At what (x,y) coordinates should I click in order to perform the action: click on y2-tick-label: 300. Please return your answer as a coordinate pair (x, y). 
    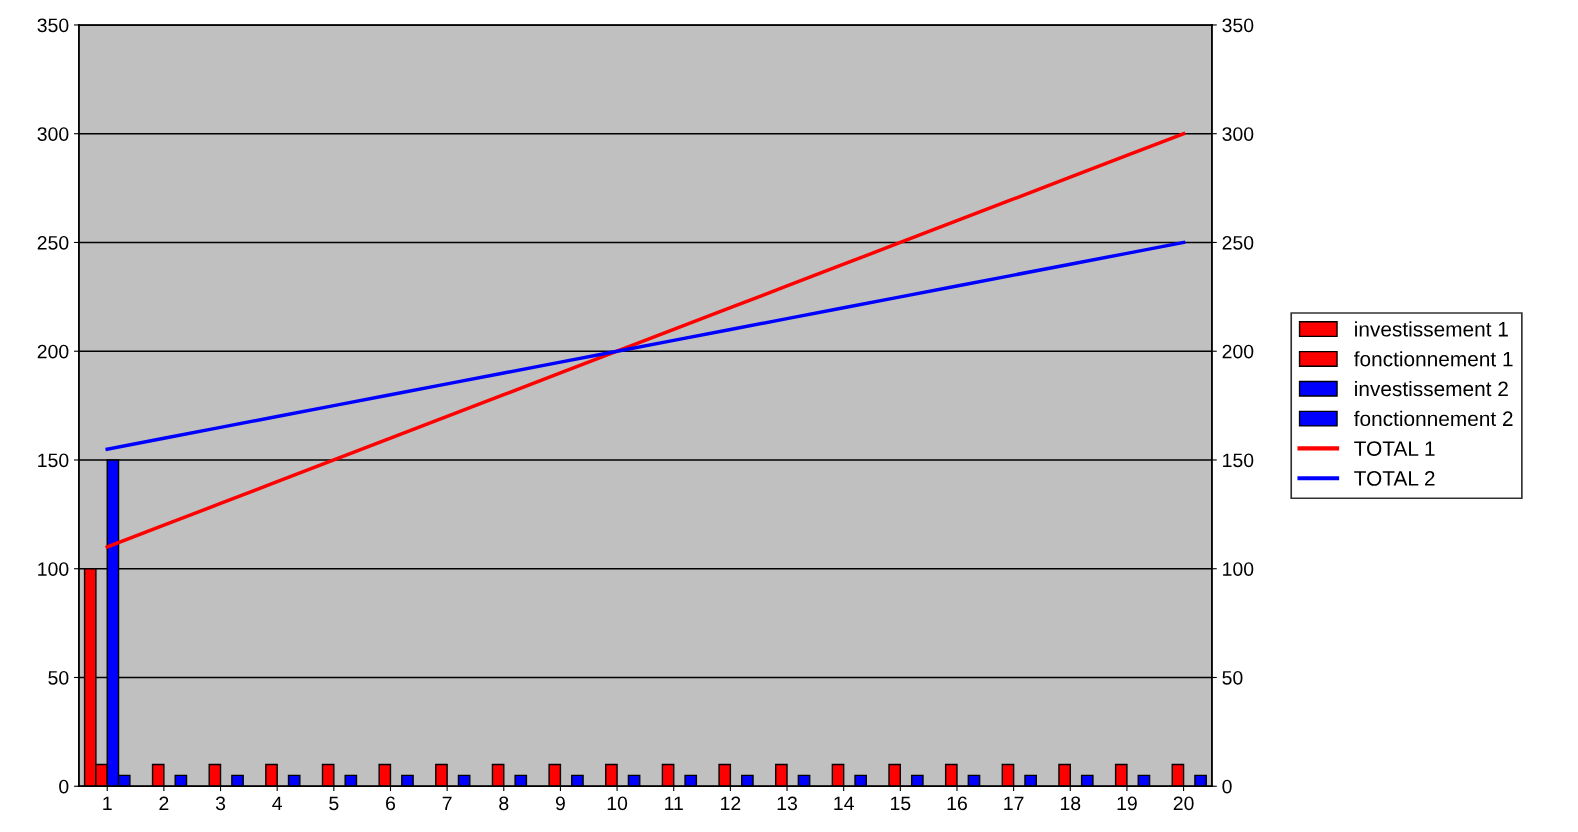
    Looking at the image, I should click on (1238, 134).